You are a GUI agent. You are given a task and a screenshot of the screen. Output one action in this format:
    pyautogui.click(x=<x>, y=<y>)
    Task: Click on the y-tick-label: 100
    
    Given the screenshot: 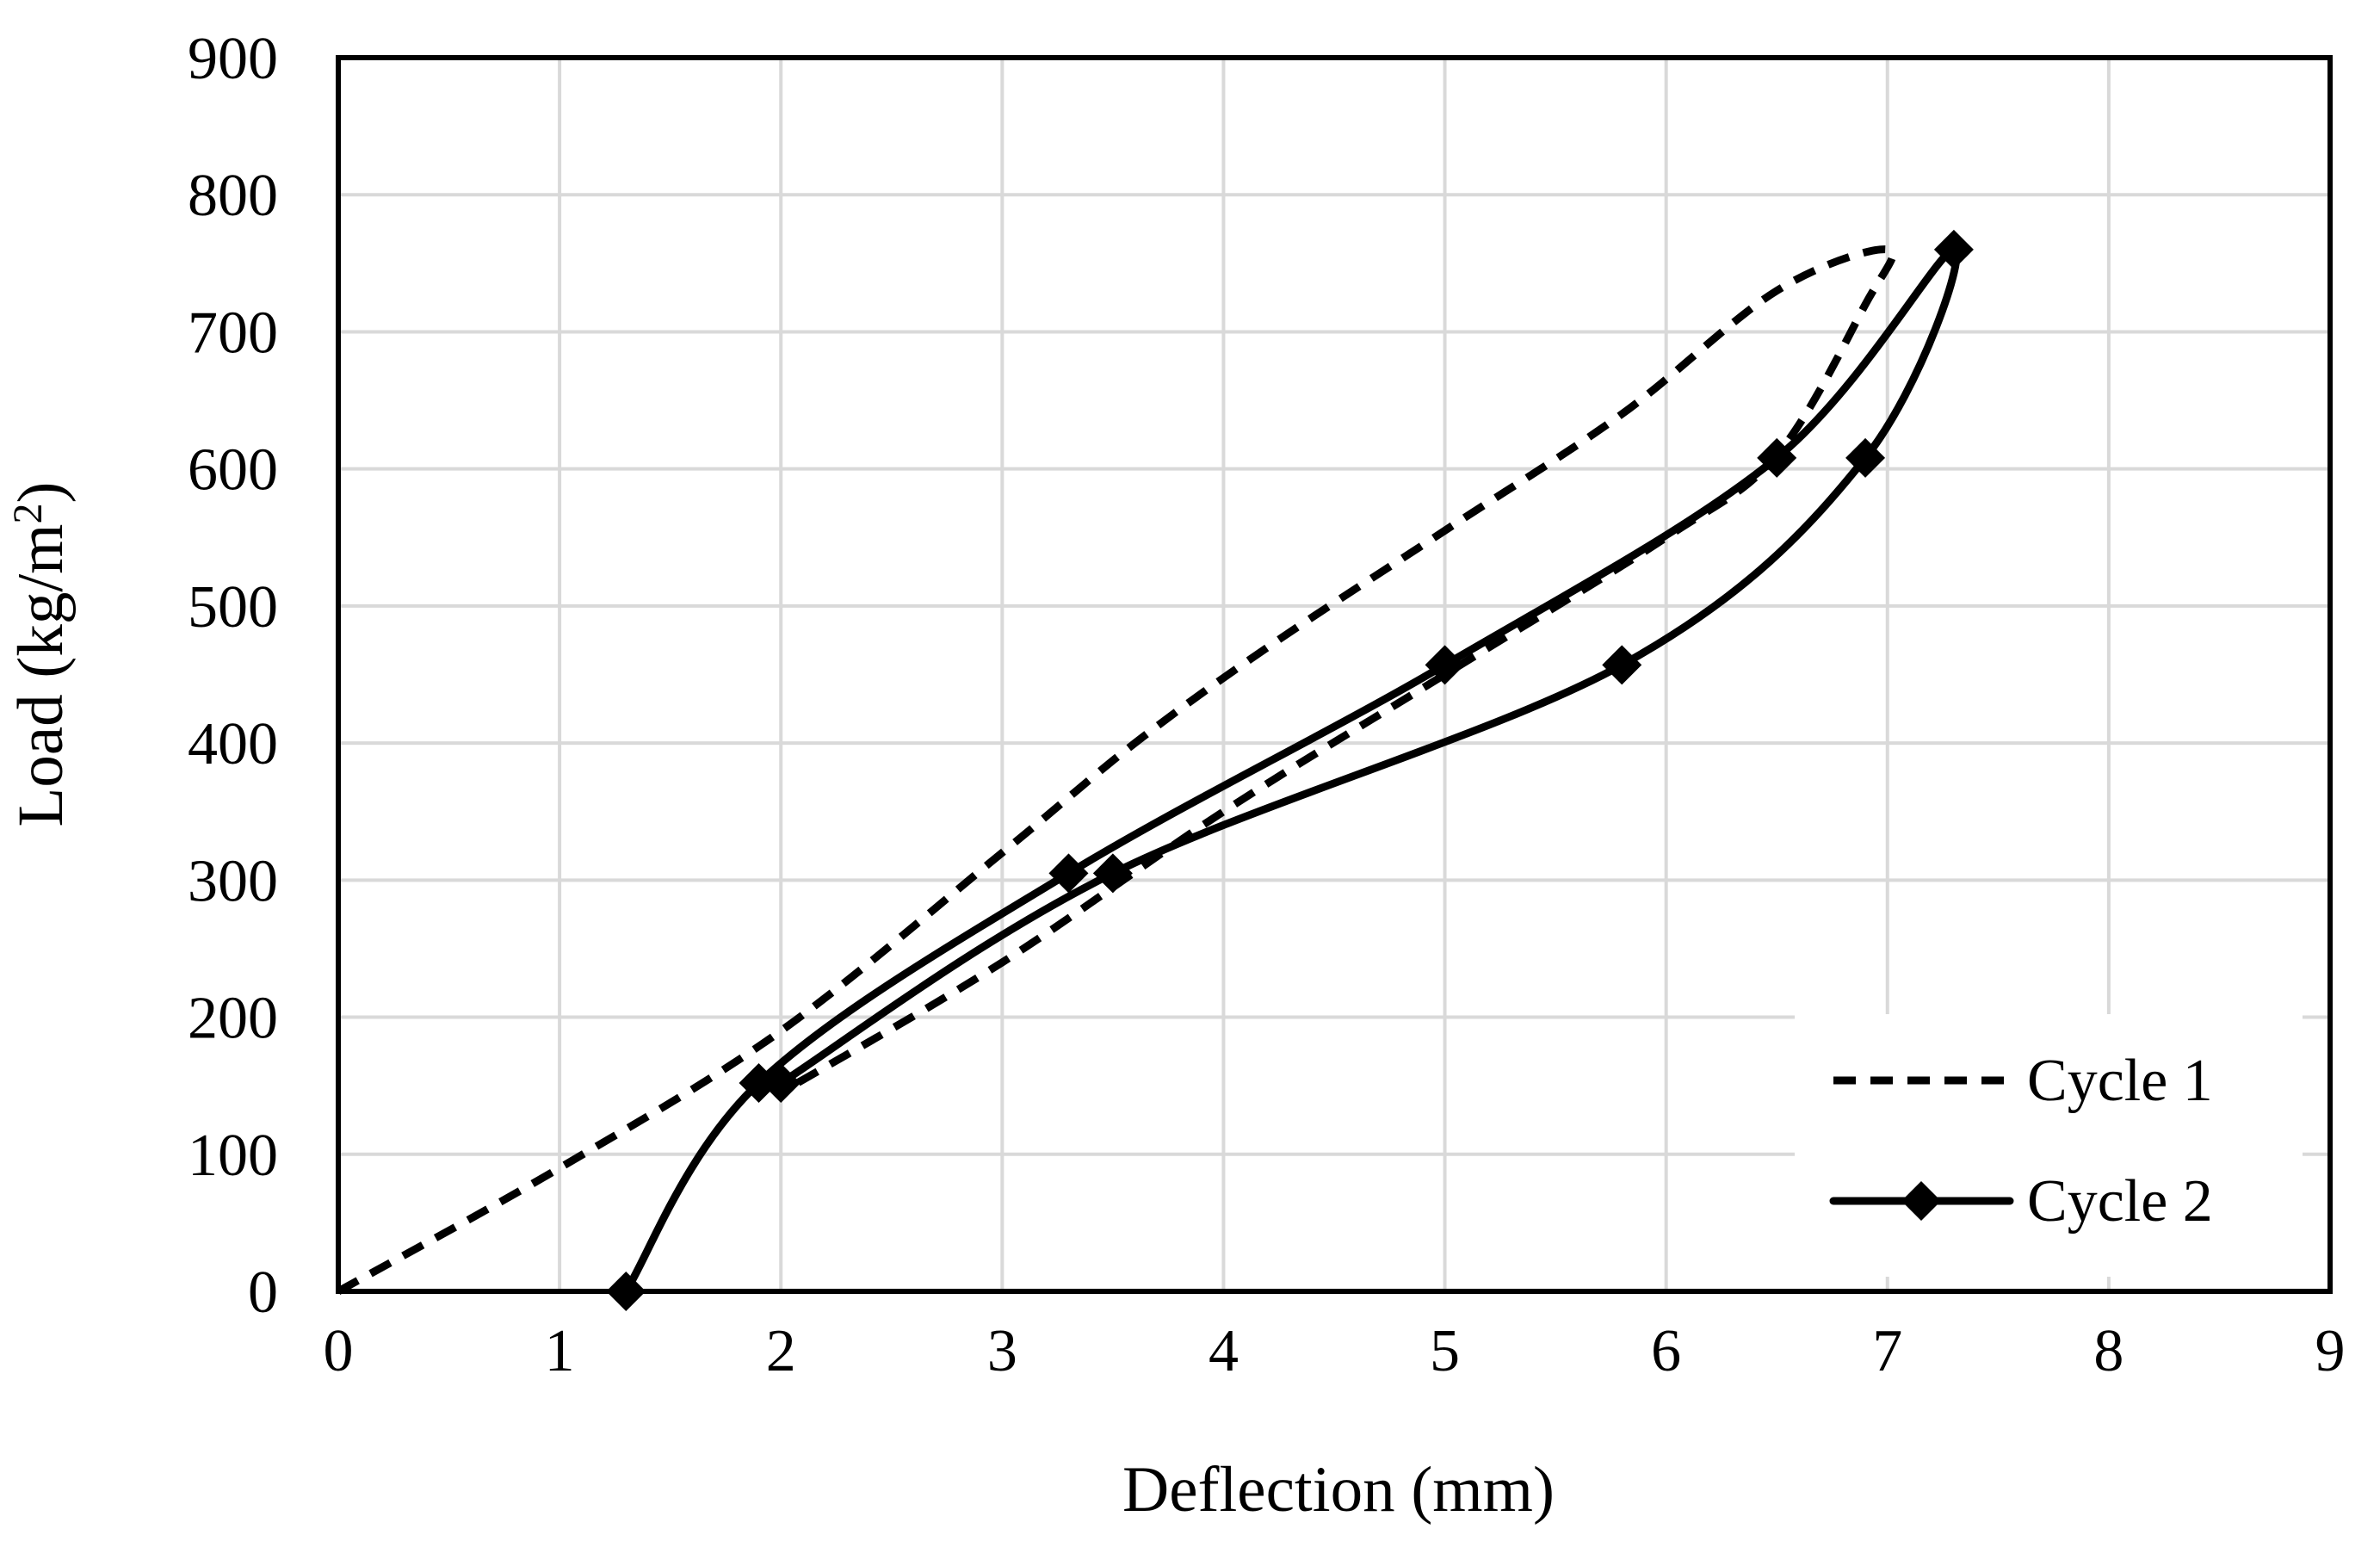 What is the action you would take?
    pyautogui.click(x=233, y=1156)
    